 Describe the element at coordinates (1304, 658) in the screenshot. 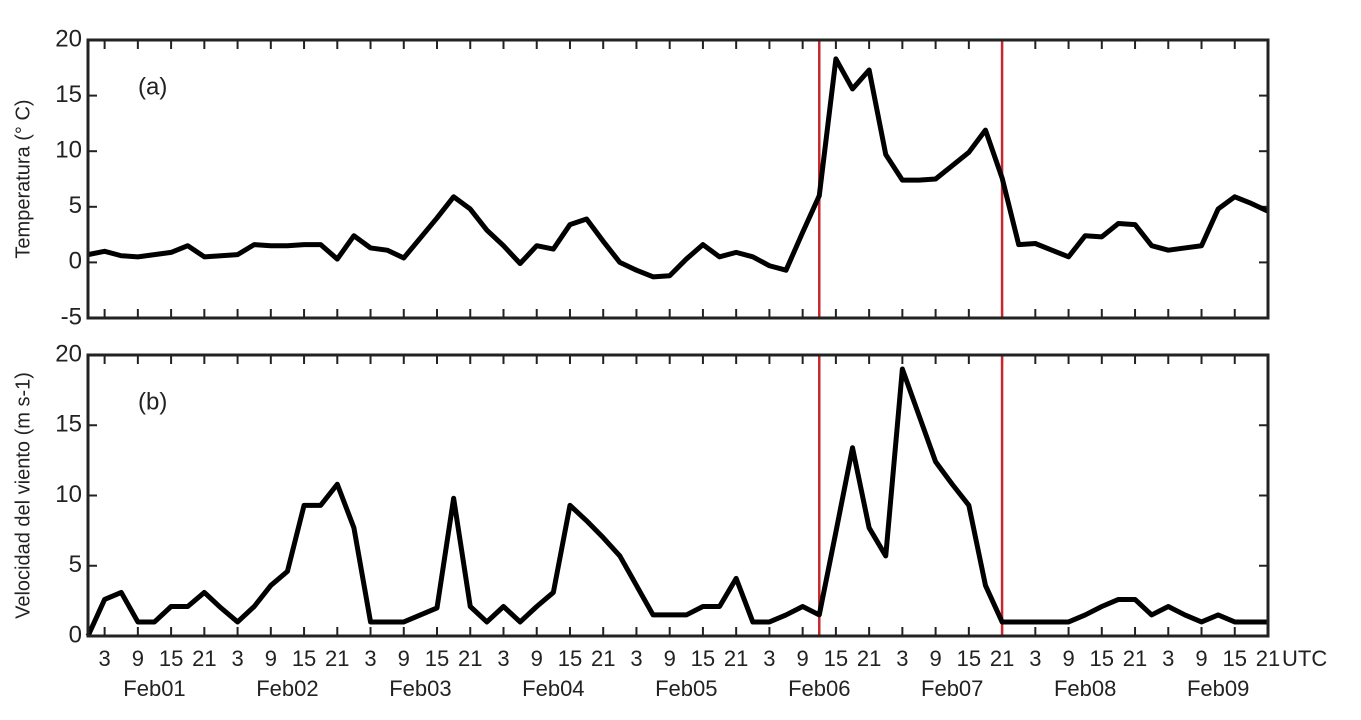

I see `x-axis-label: UTC` at that location.